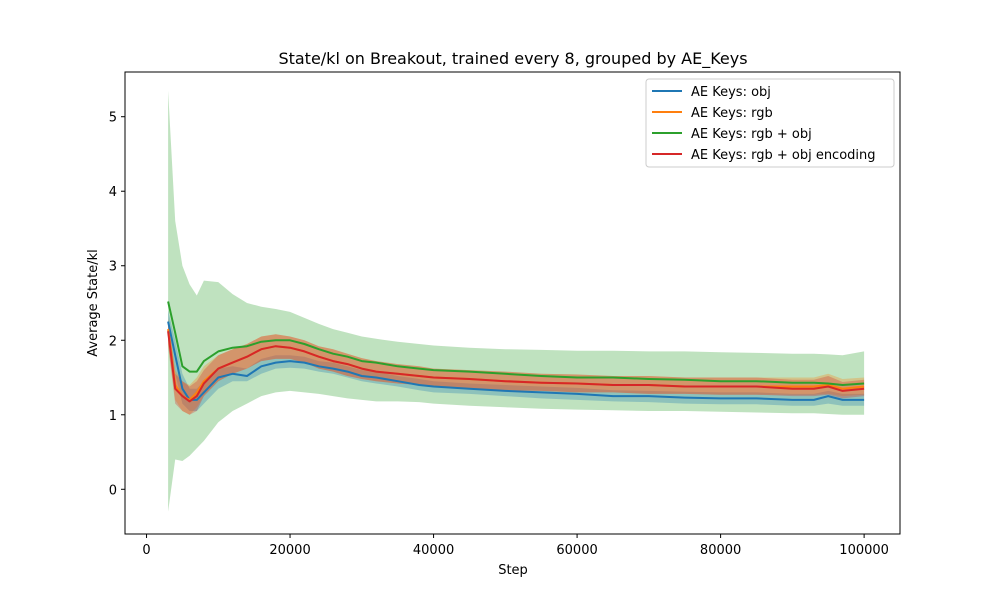  I want to click on legend-label: AE Keys: obj, so click(731, 92).